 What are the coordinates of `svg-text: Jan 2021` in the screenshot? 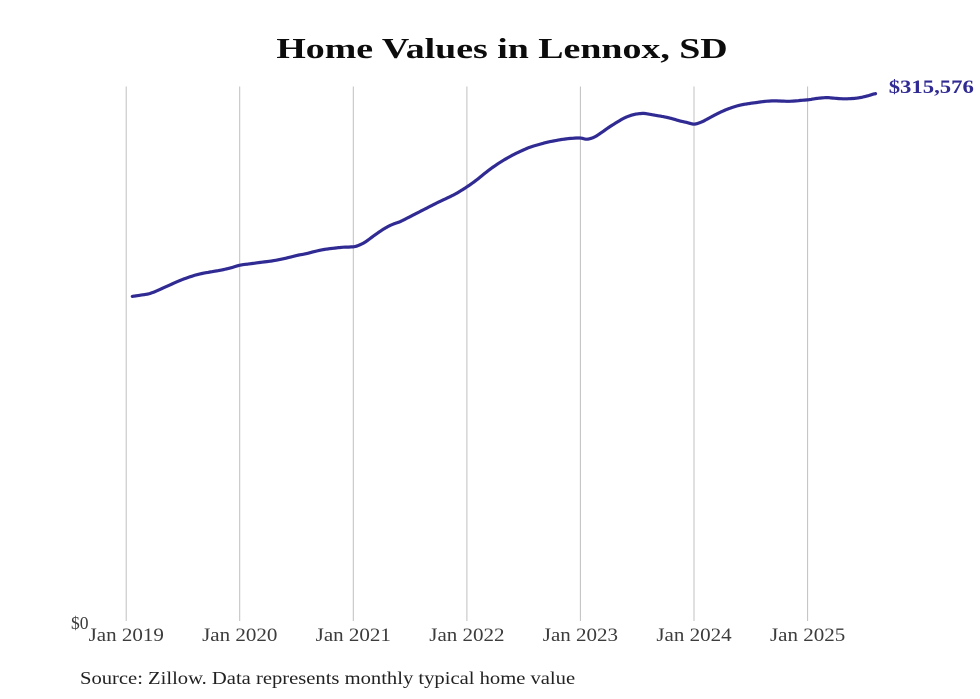 It's located at (353, 635).